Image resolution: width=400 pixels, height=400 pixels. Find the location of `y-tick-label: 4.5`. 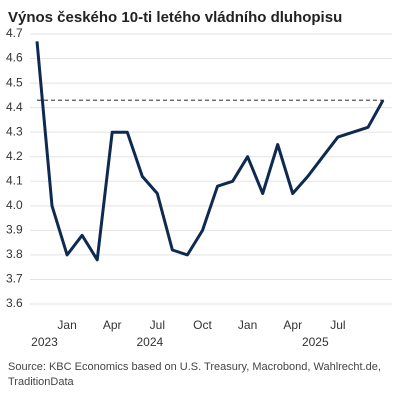

y-tick-label: 4.5 is located at coordinates (14, 82).